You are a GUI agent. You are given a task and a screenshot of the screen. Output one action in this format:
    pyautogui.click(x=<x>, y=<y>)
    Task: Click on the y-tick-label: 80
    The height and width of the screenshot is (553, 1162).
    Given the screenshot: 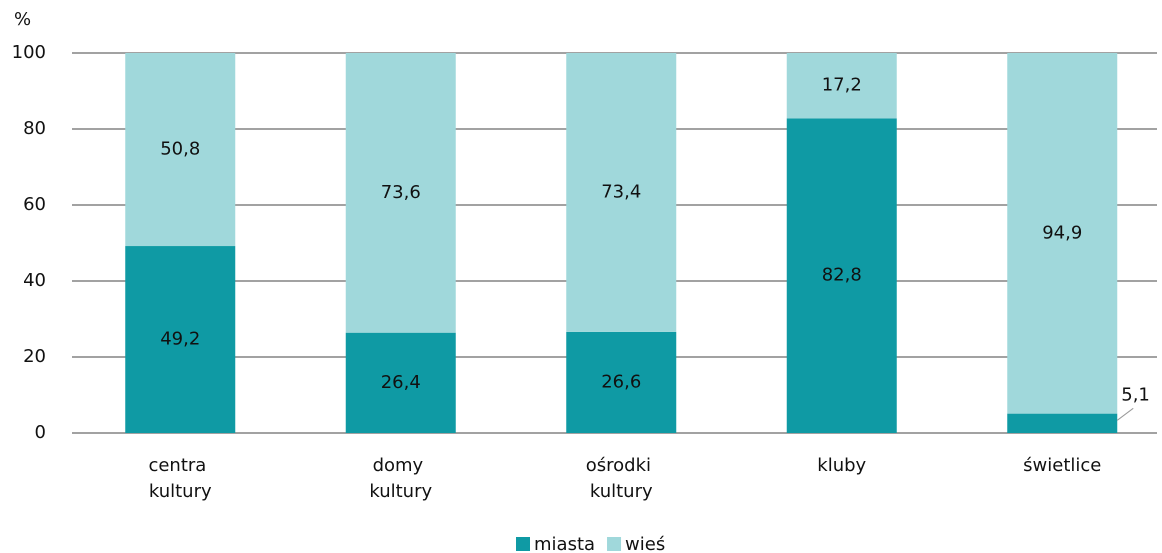 What is the action you would take?
    pyautogui.click(x=34, y=128)
    